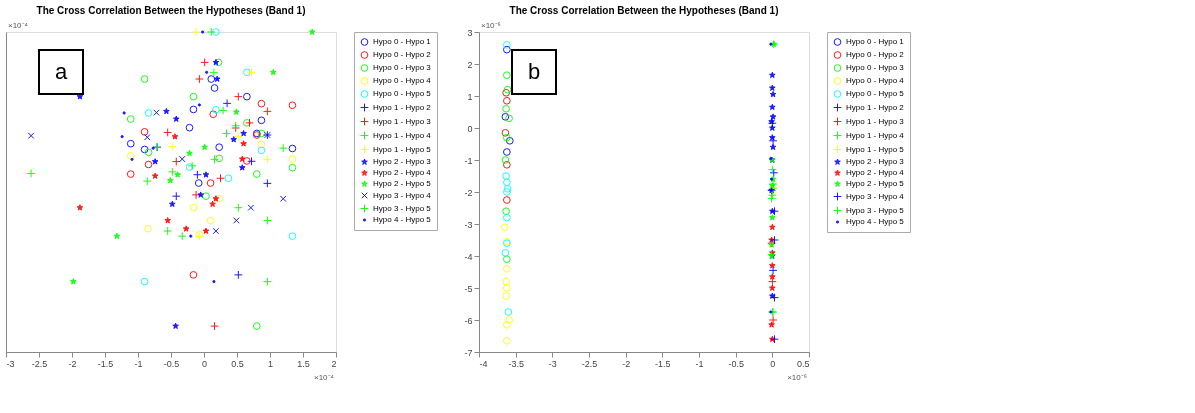  I want to click on y-tick-label: -4, so click(468, 256).